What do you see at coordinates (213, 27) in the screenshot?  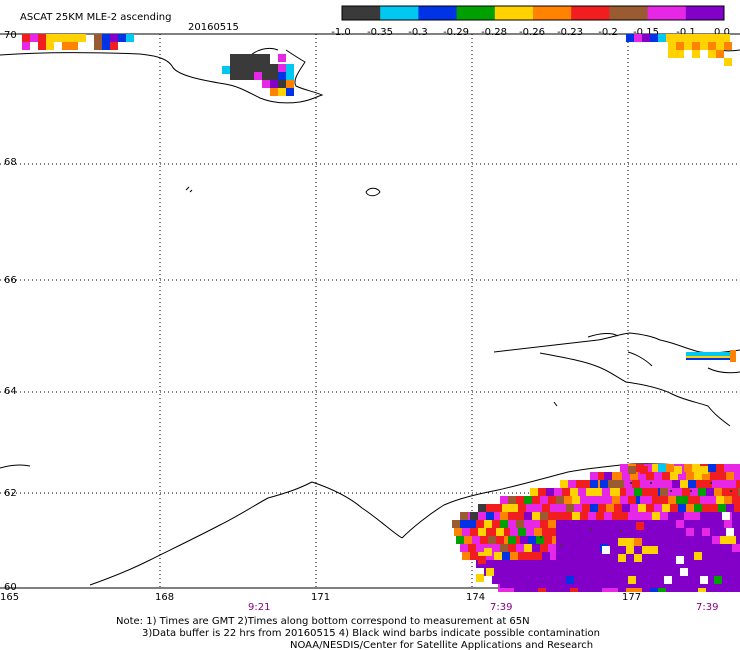 I see `map-date: 20160515` at bounding box center [213, 27].